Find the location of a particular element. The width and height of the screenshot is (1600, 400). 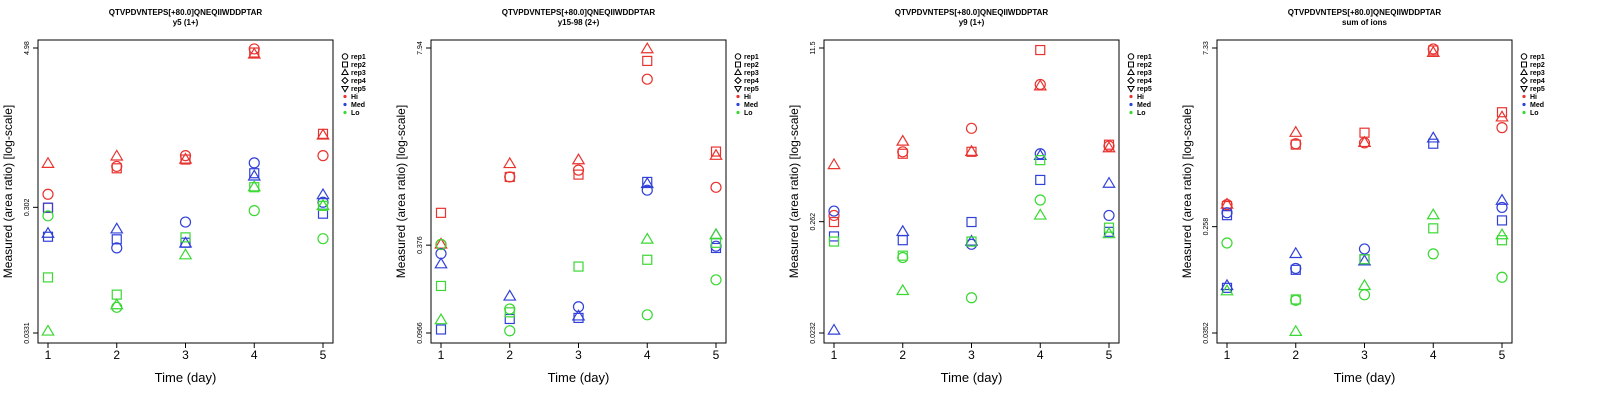

chart-subtitle: y9 (1+) is located at coordinates (972, 22).